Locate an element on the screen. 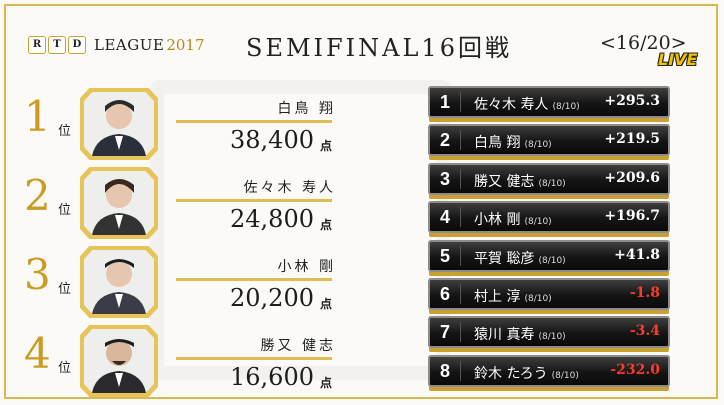 The width and height of the screenshot is (724, 405). ranking-row: 8 鈴木 たろう (8/10) -232.0 is located at coordinates (549, 370).